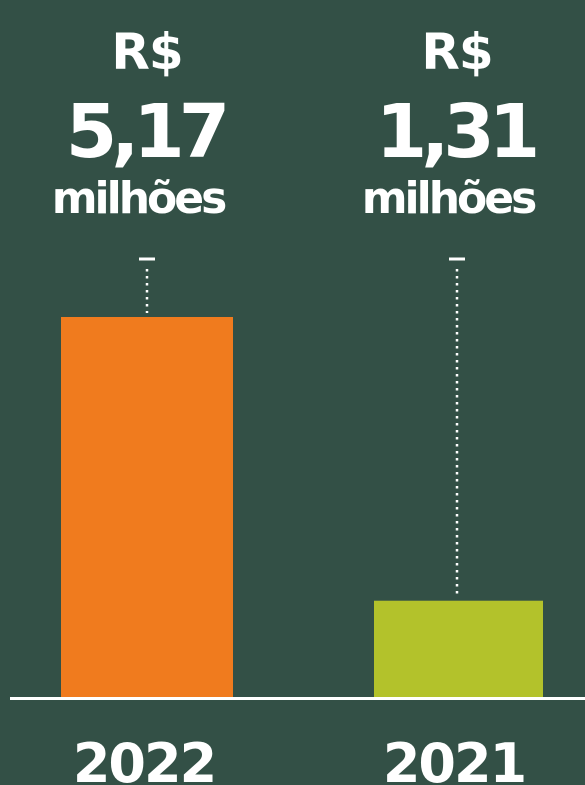  What do you see at coordinates (145, 132) in the screenshot?
I see `value-label-2022: 5,17` at bounding box center [145, 132].